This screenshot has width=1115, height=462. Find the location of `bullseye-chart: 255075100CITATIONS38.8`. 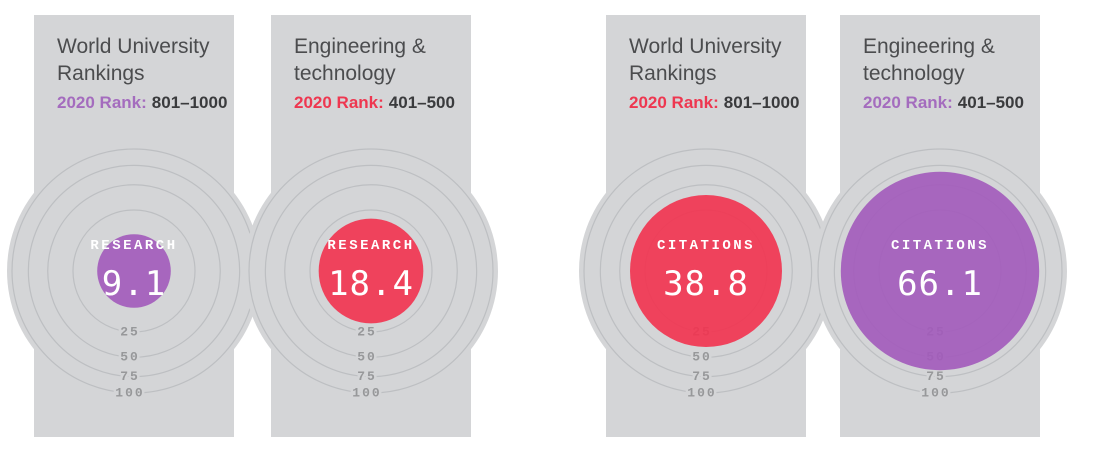

bullseye-chart: 255075100CITATIONS38.8 is located at coordinates (706, 273).